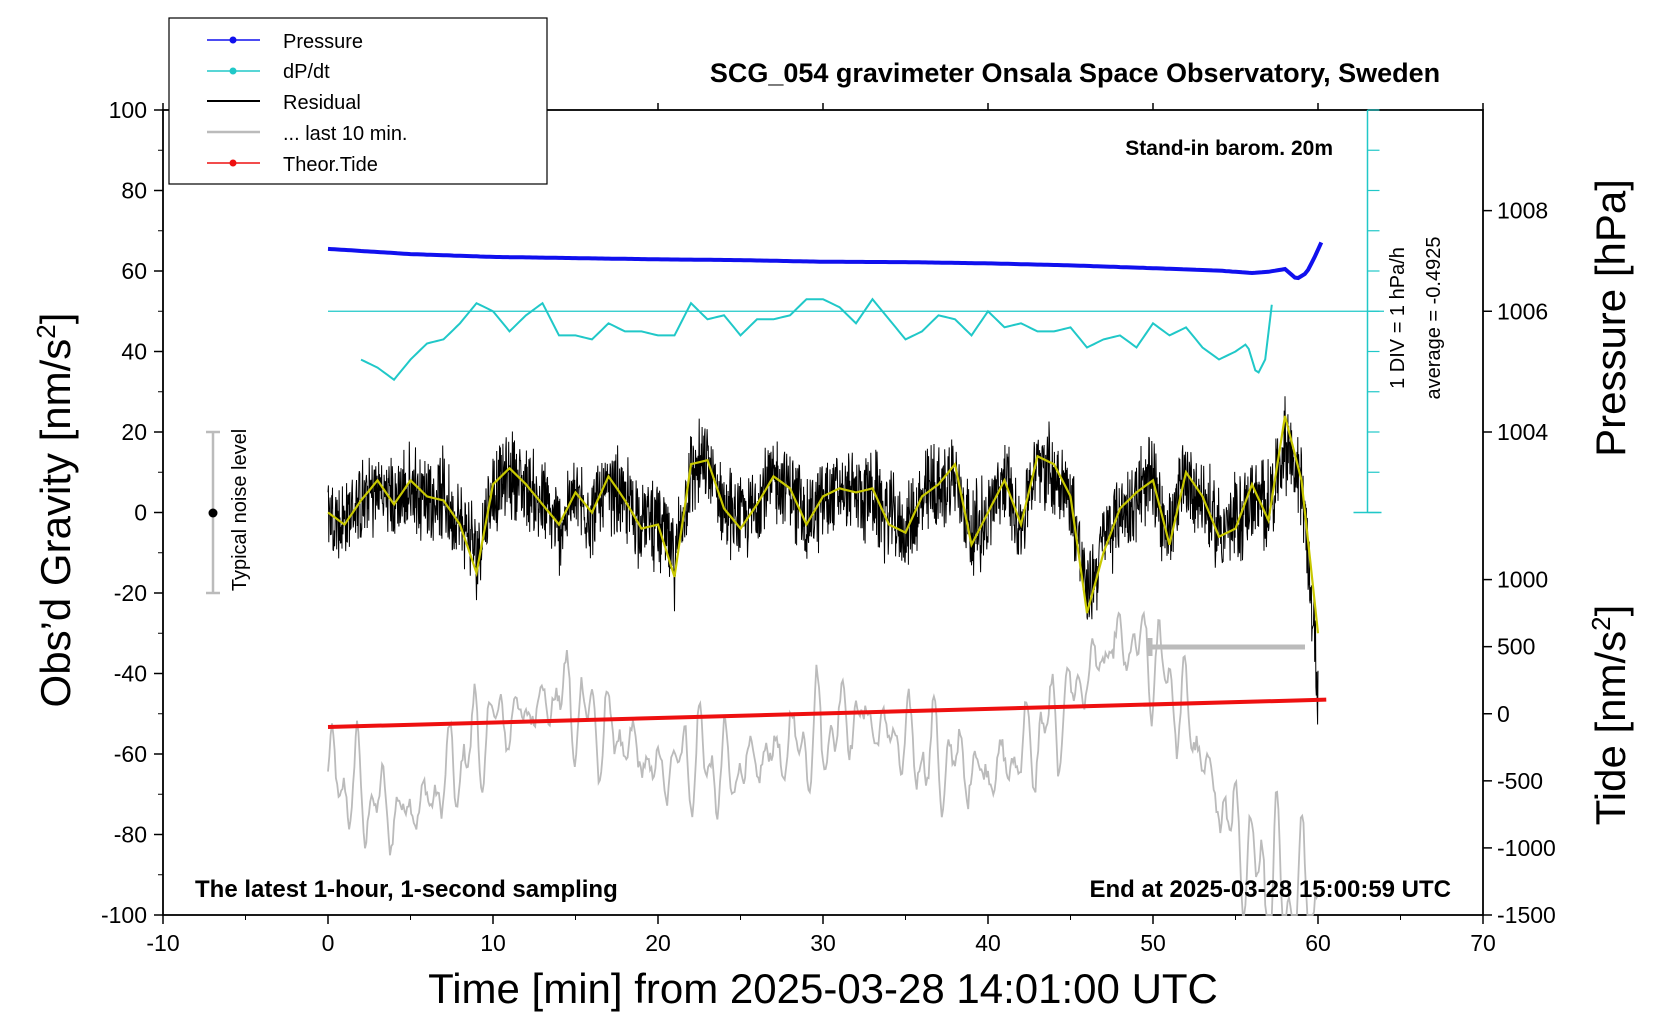 The image size is (1660, 1020). Describe the element at coordinates (130, 754) in the screenshot. I see `y-tick-label: -60` at that location.